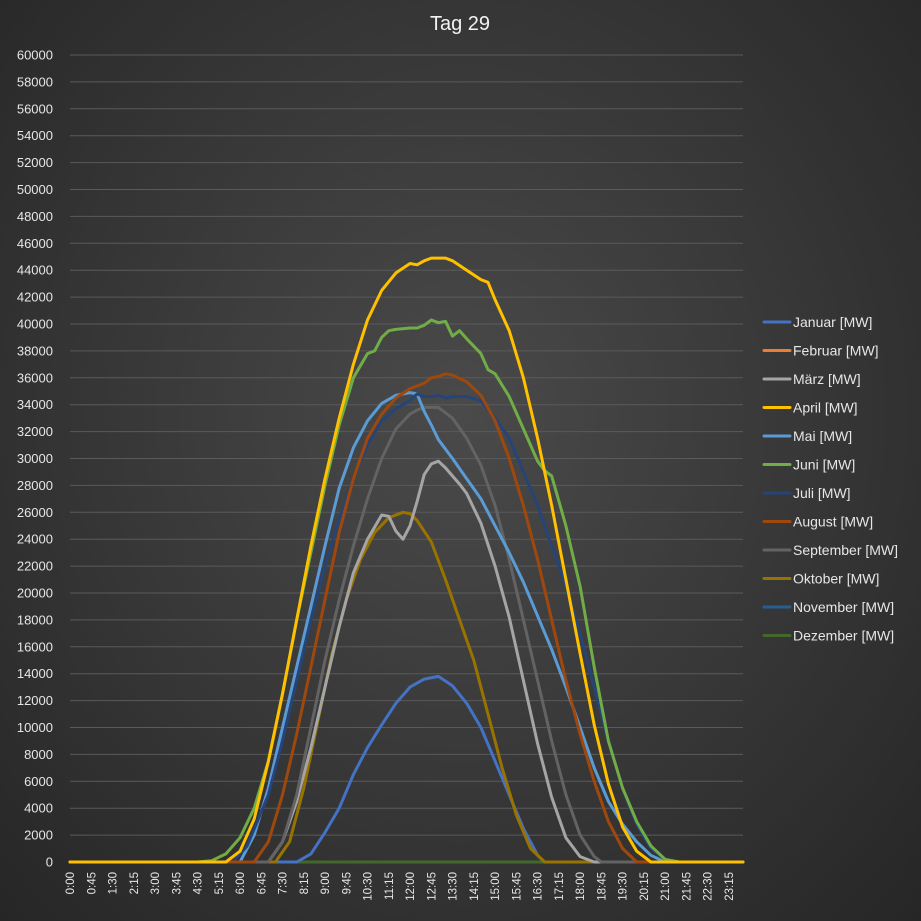  What do you see at coordinates (156, 883) in the screenshot?
I see `x-tick-label: 3:00` at bounding box center [156, 883].